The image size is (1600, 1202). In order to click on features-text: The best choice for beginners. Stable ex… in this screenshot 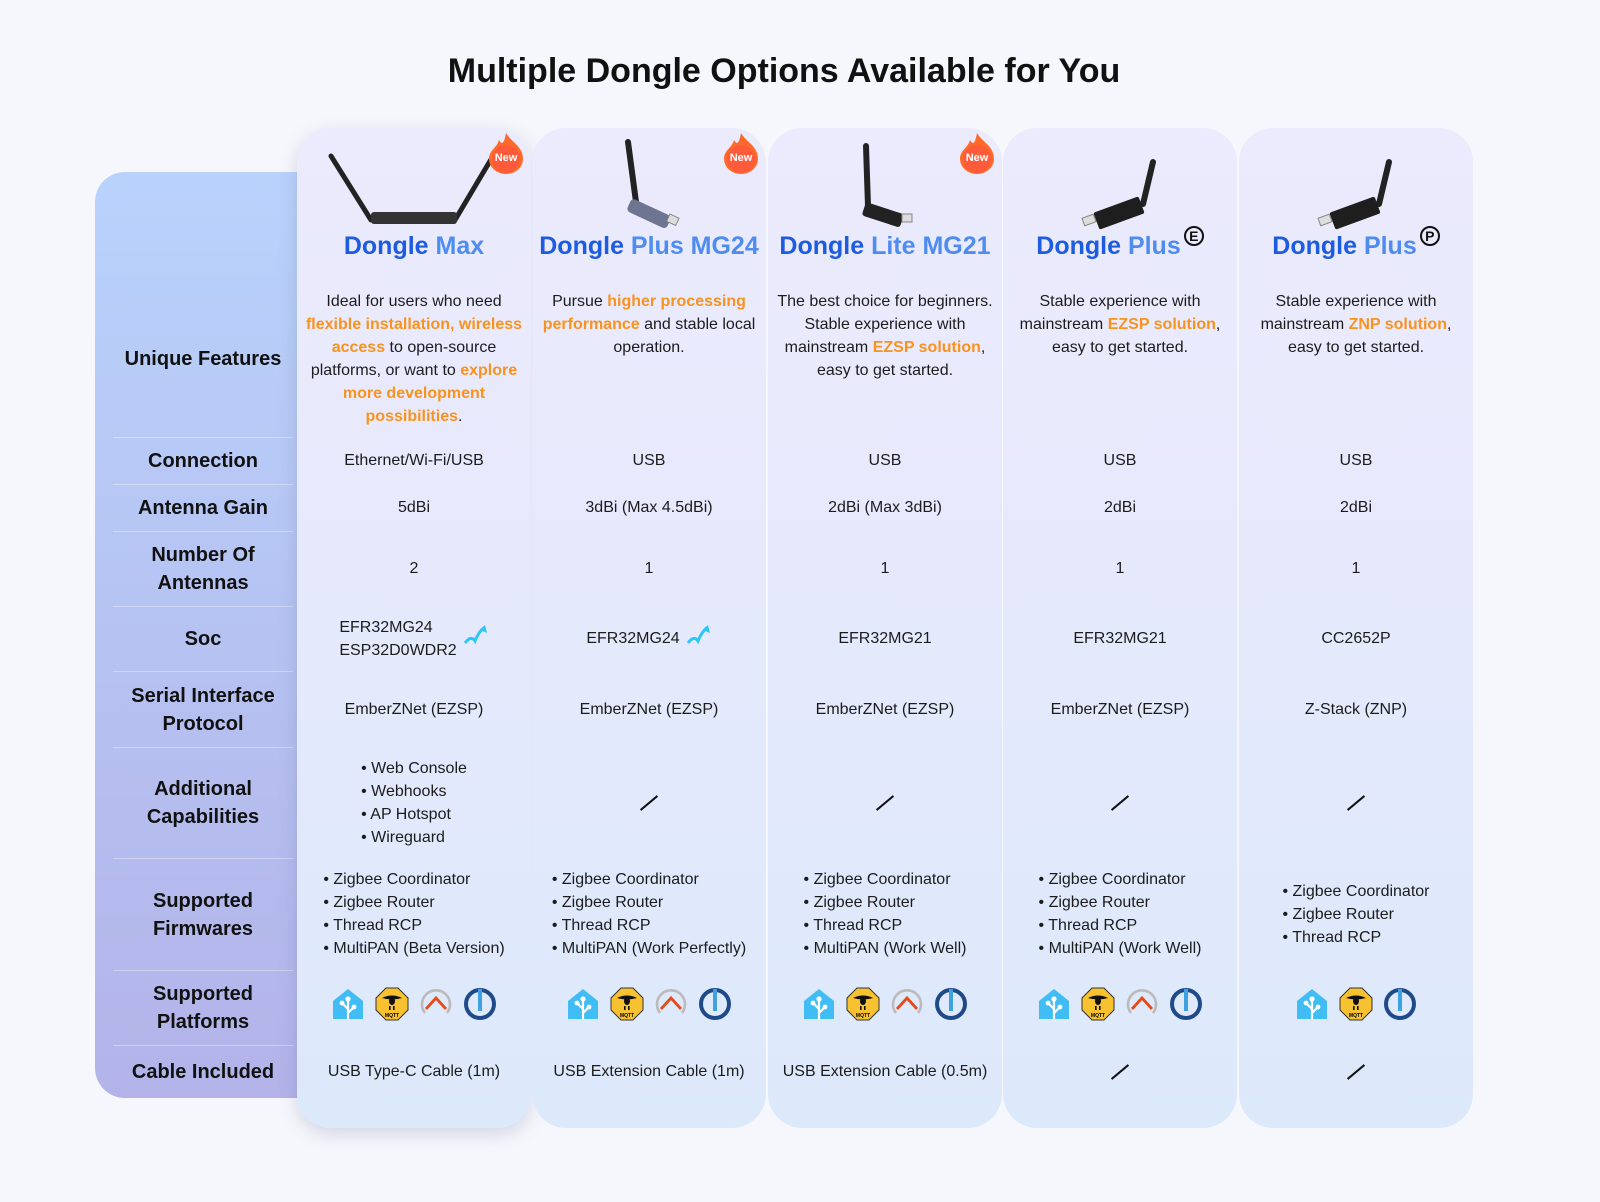, I will do `click(885, 331)`.